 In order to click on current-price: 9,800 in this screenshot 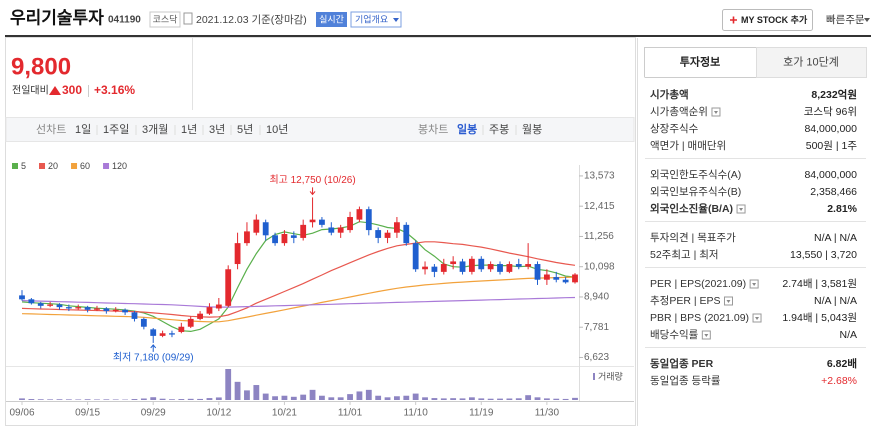, I will do `click(41, 66)`.